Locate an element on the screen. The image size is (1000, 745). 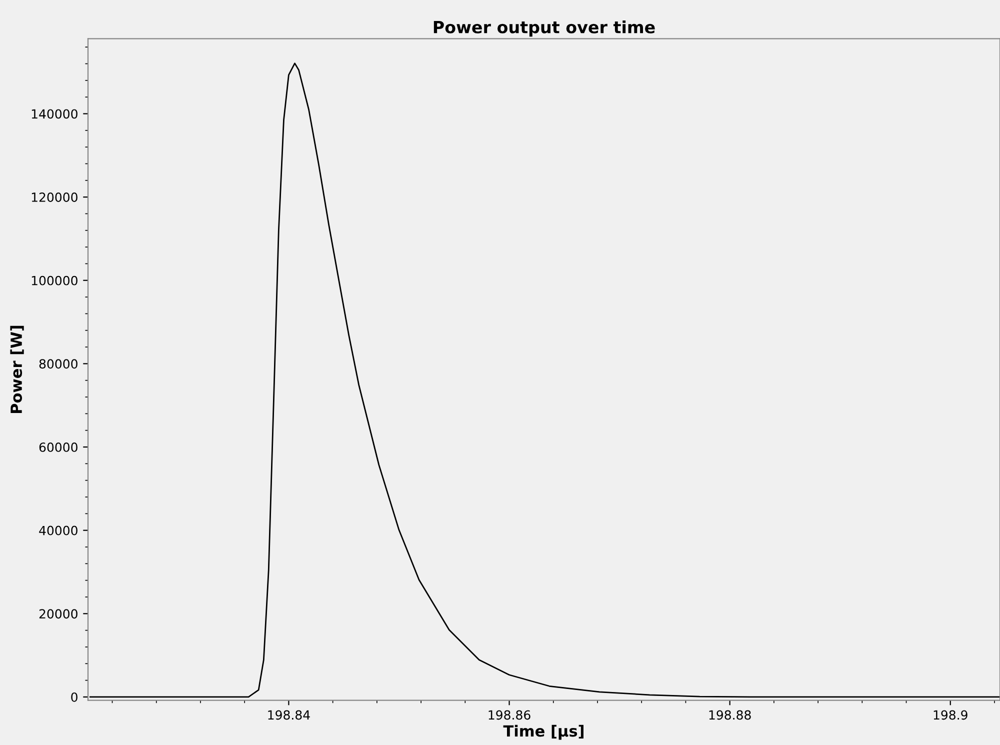
x-tick-label: 198.88 is located at coordinates (730, 715).